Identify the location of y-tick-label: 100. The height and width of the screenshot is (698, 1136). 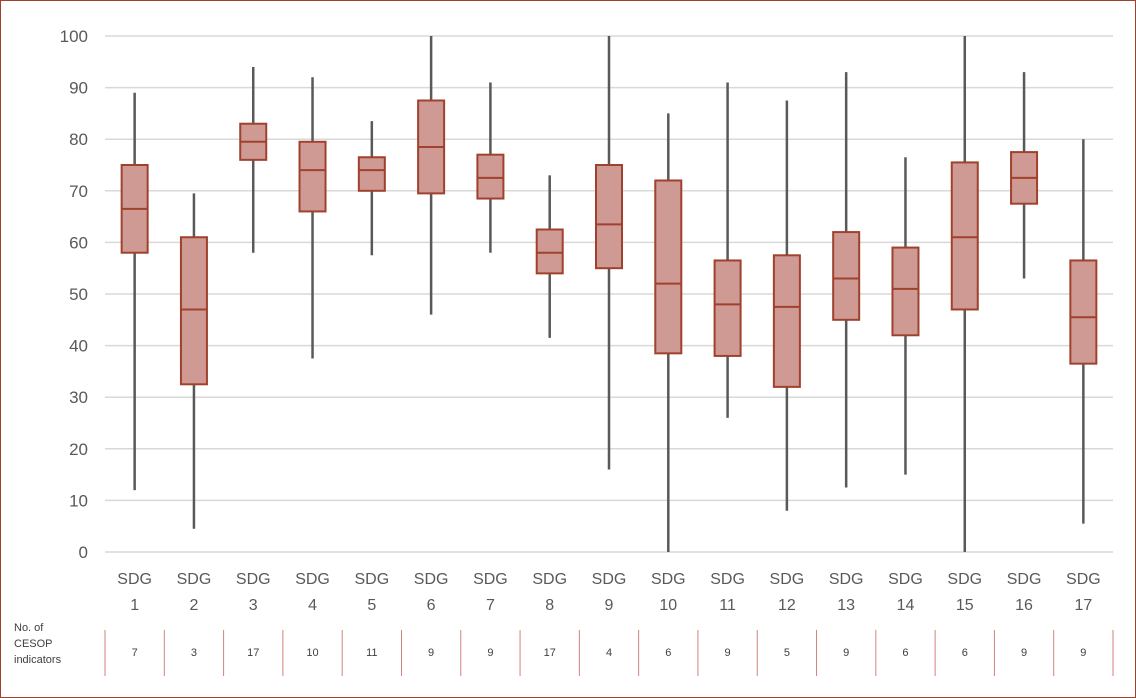
(74, 36).